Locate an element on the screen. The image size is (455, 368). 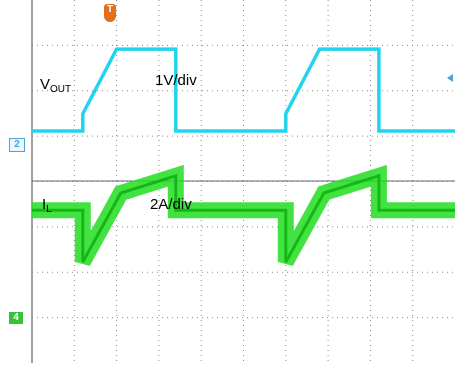
ch4-ground-marker: 4 is located at coordinates (16, 318).